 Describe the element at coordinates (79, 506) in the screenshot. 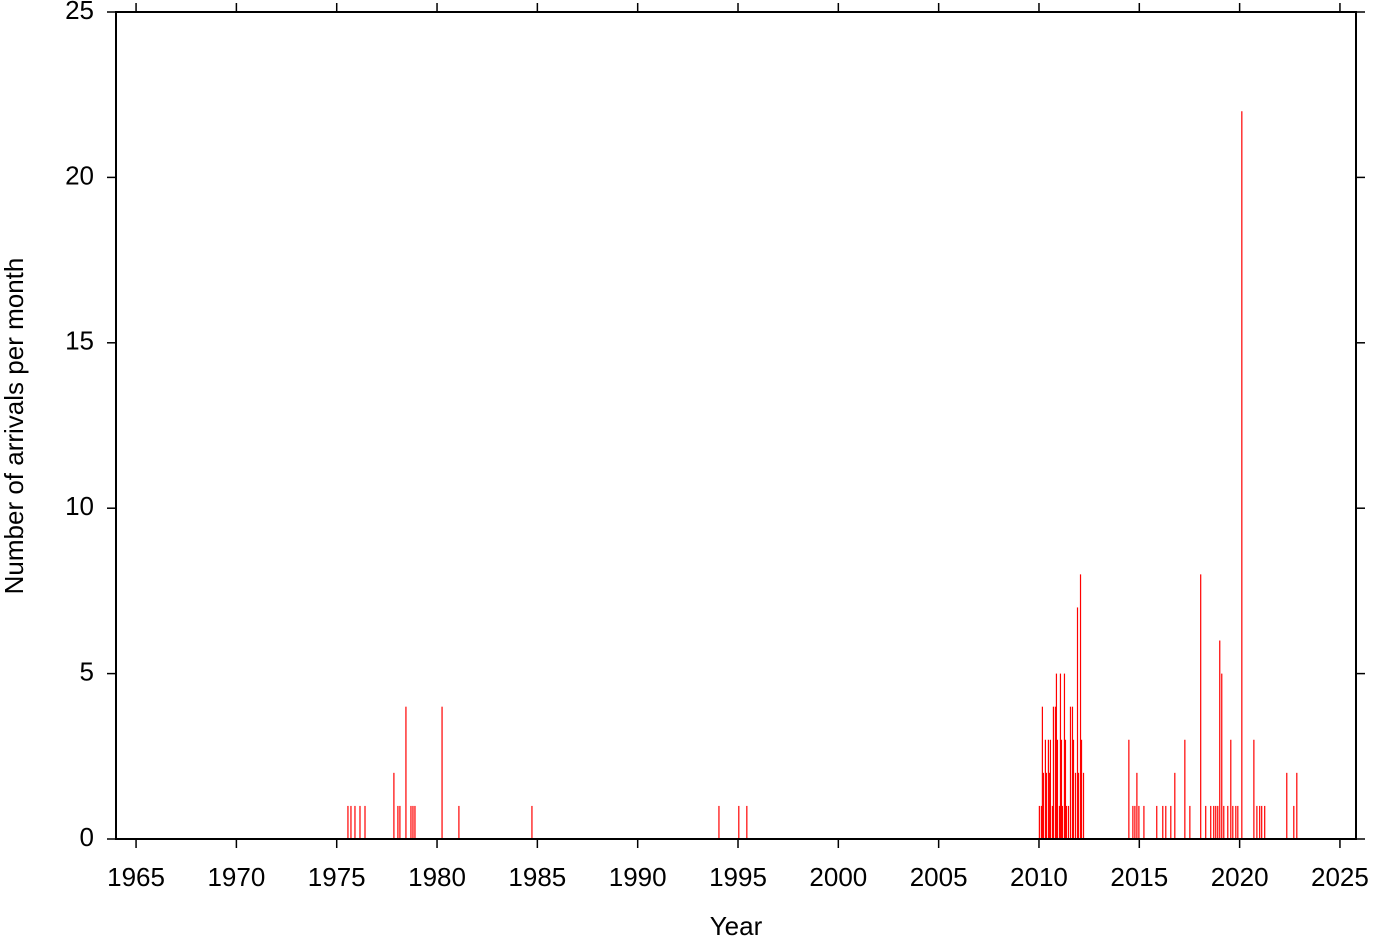

I see `y-tick-label: 10` at that location.